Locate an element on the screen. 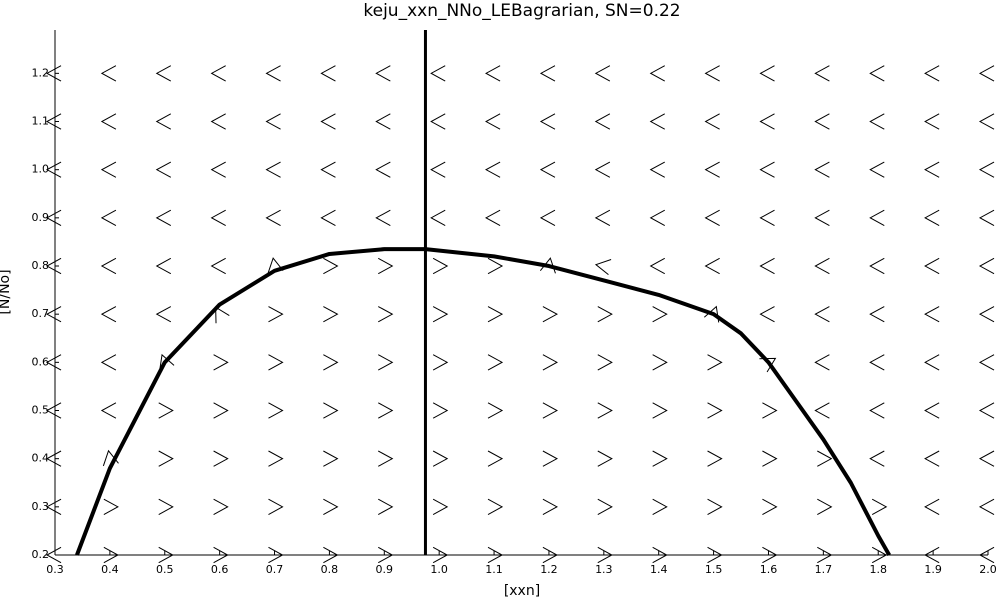  x-tick-label: 1.8 is located at coordinates (878, 569).